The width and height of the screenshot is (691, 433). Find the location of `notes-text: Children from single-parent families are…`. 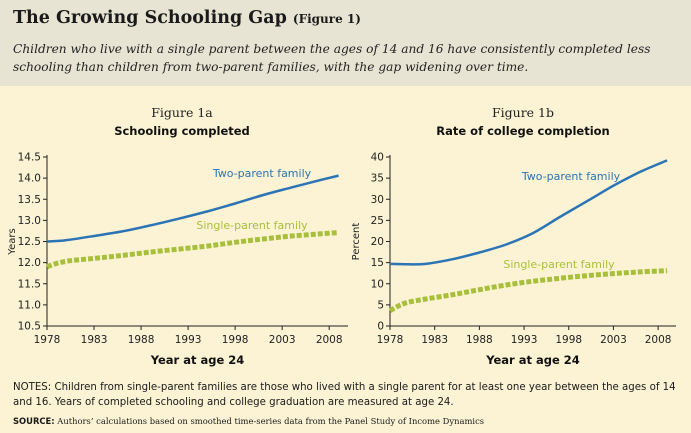

notes-text: Children from single-parent families are… is located at coordinates (344, 395).